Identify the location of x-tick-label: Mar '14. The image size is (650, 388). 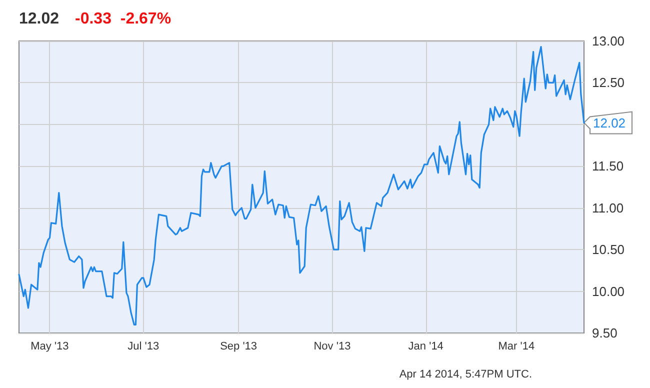
(516, 346).